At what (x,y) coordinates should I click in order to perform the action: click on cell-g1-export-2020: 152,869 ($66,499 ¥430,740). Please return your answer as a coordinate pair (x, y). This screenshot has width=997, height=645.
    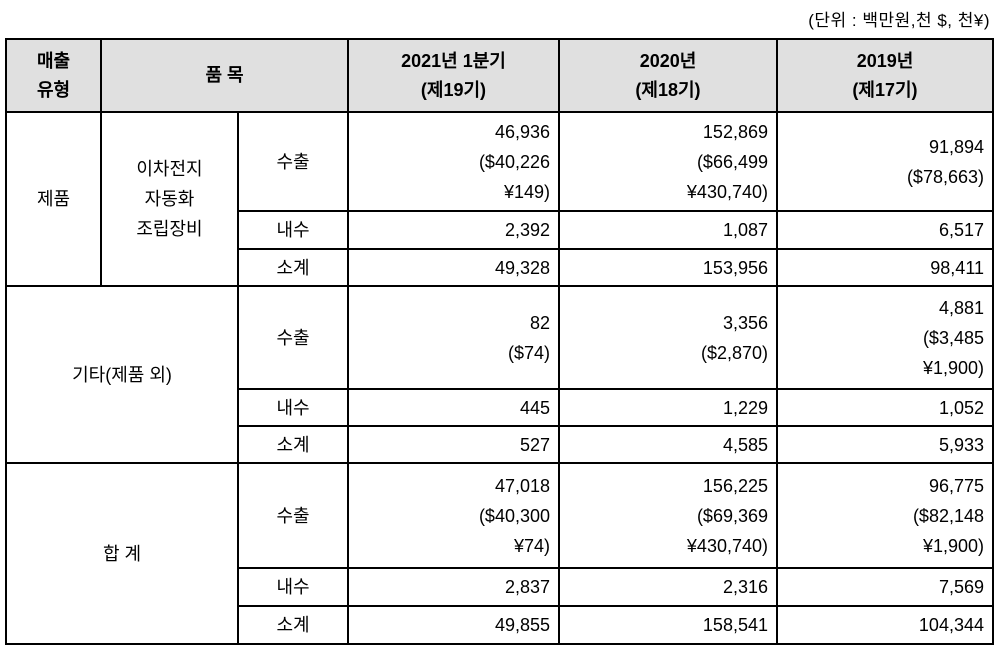
    Looking at the image, I should click on (668, 161).